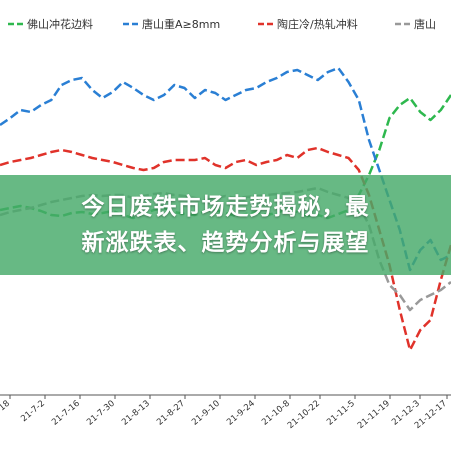  Describe the element at coordinates (60, 24) in the screenshot. I see `legend-label: 佛山冲花边料` at that location.